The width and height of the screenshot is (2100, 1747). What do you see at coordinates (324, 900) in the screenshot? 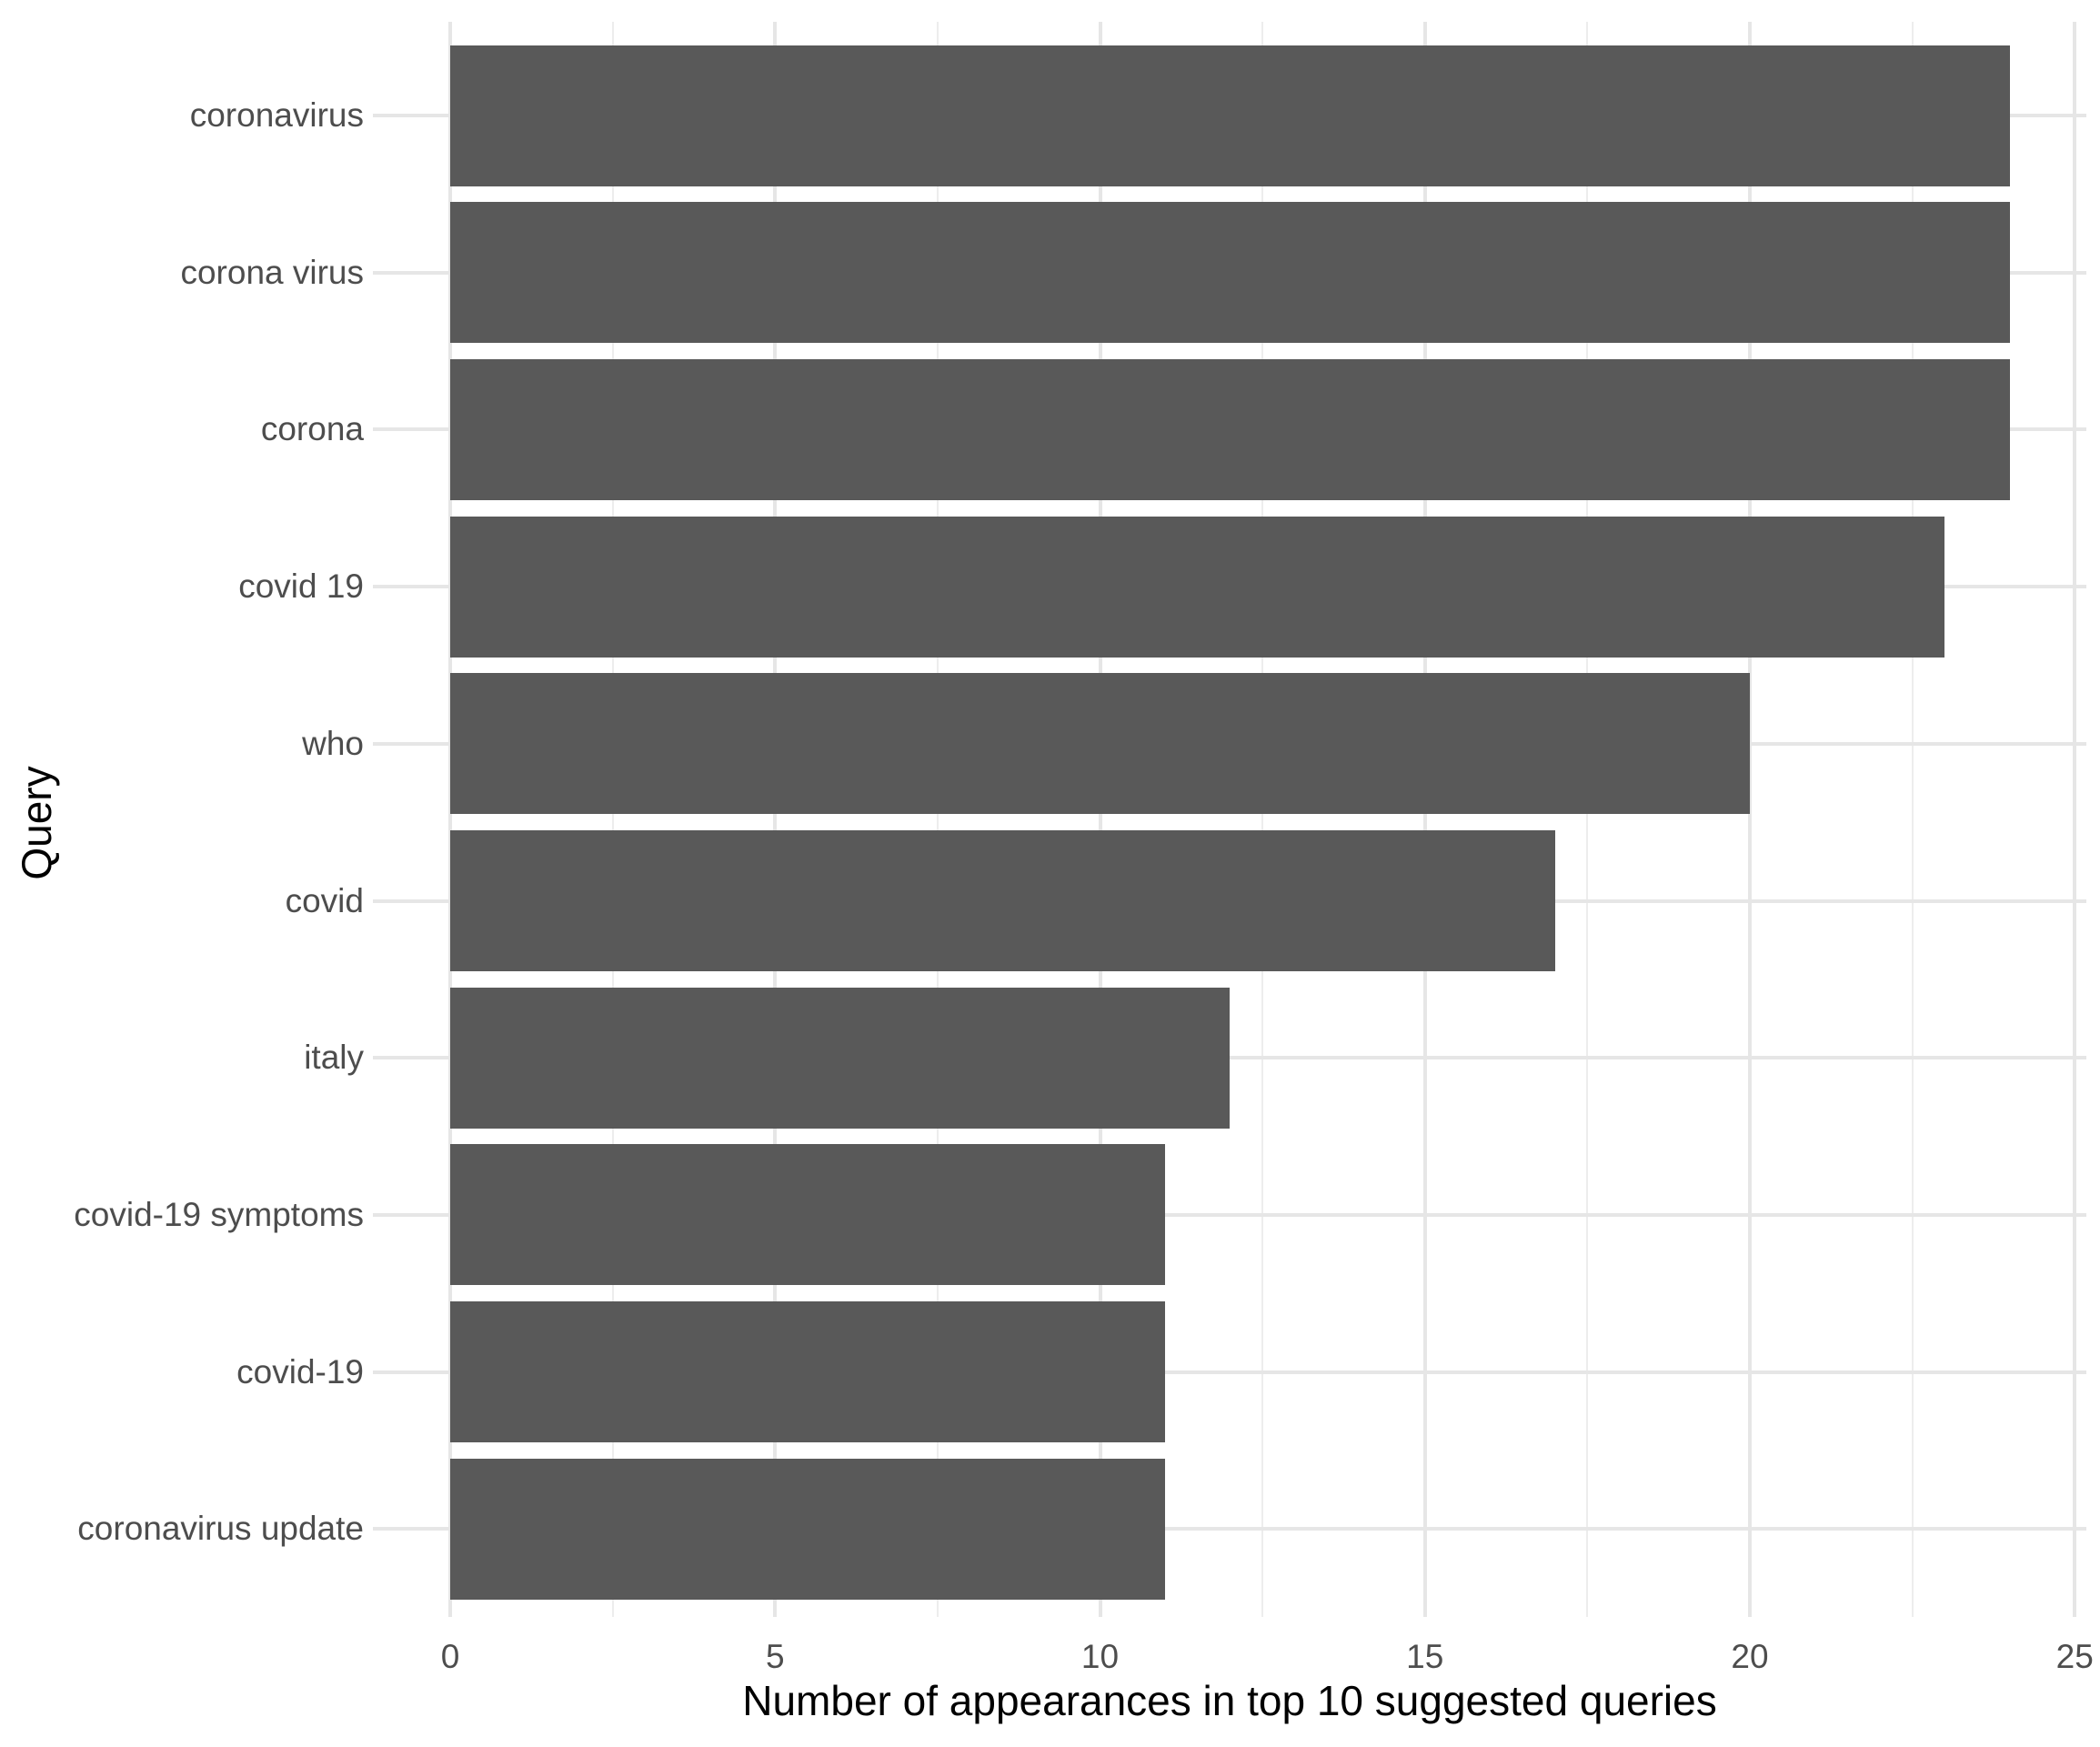
I see `y-tick-label: covid` at bounding box center [324, 900].